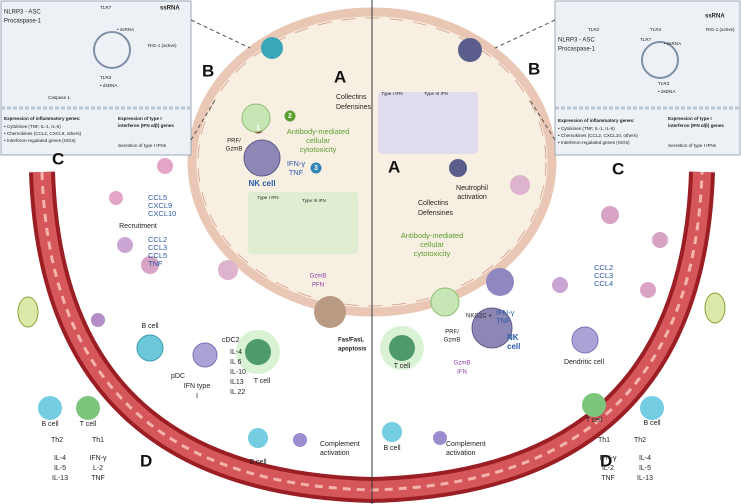 This screenshot has height=504, width=741. I want to click on chemokines2-label: CCL2, so click(157, 239).